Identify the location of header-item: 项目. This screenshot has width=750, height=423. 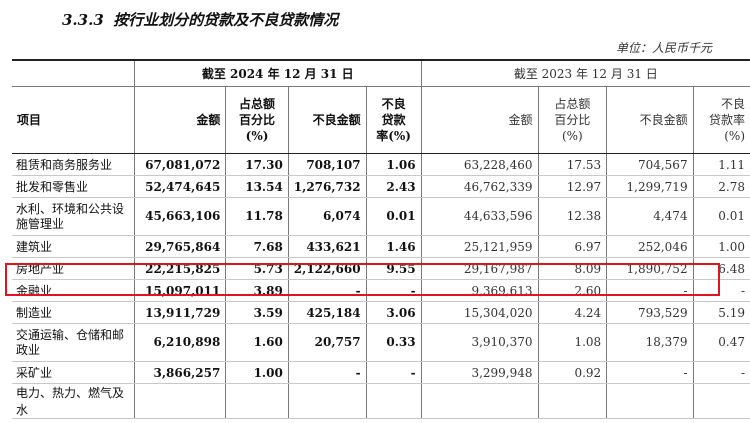
(73, 120).